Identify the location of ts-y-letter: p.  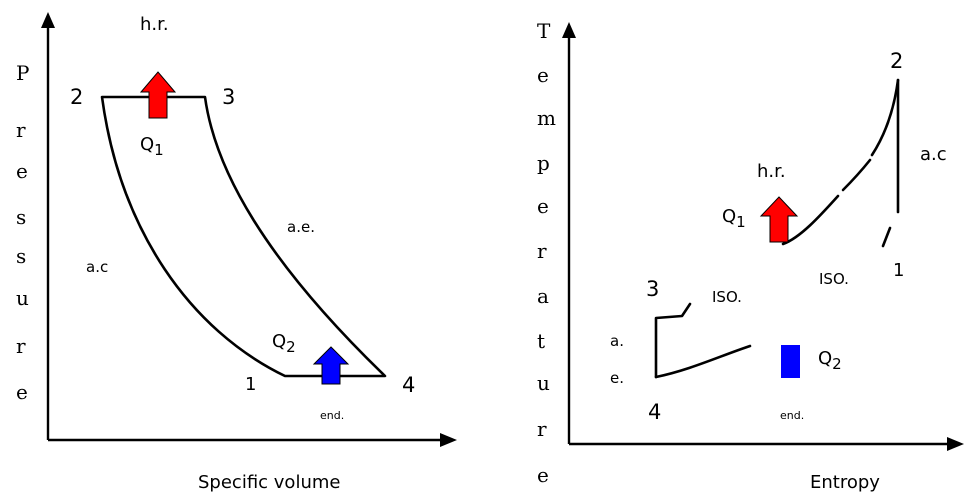
(543, 163).